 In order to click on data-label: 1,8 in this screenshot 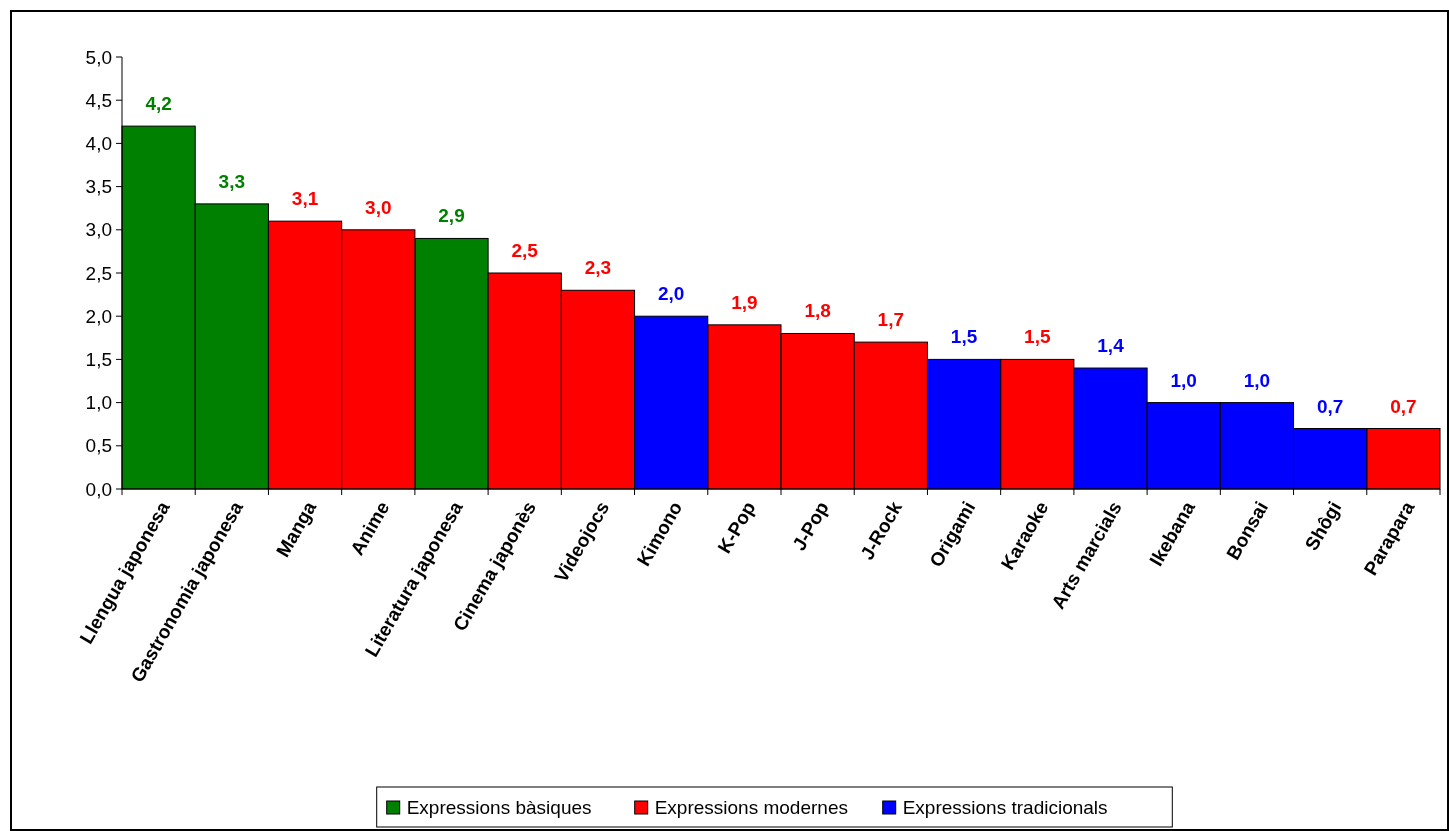, I will do `click(817, 311)`.